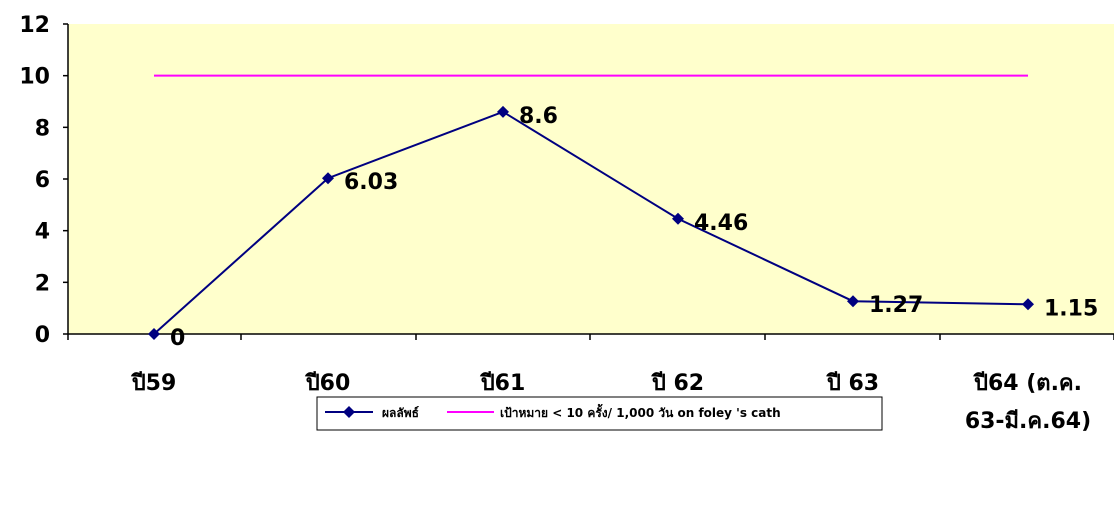 The width and height of the screenshot is (1114, 523). I want to click on data-label: 4.46, so click(721, 223).